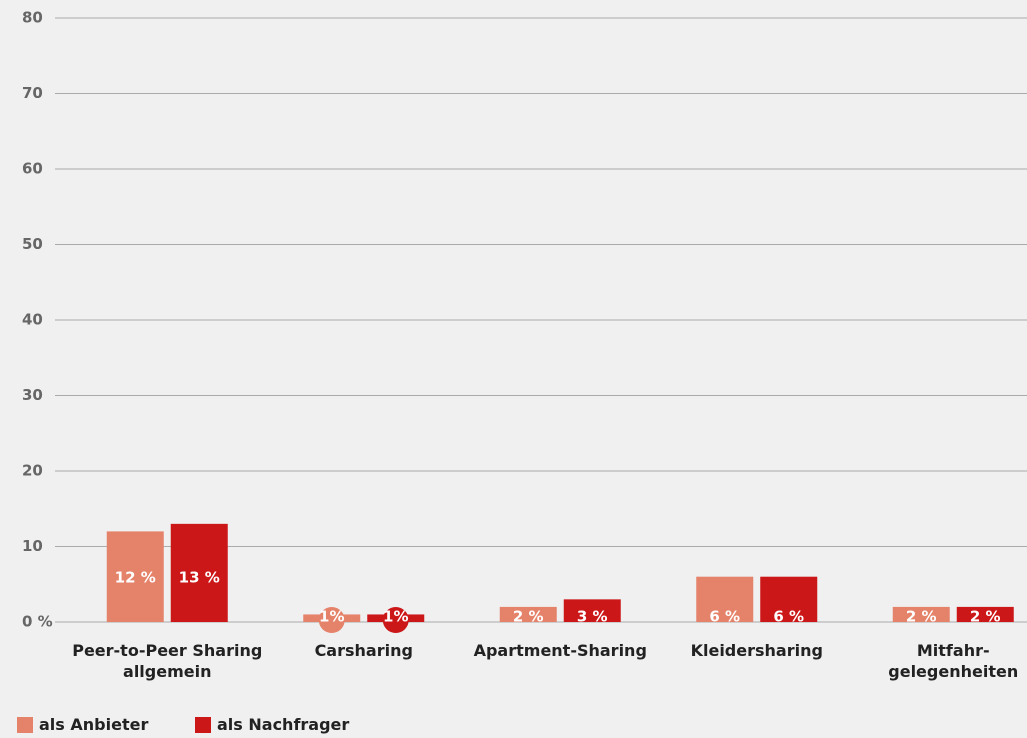 The width and height of the screenshot is (1027, 738). What do you see at coordinates (32, 320) in the screenshot?
I see `y-tick-label: 40` at bounding box center [32, 320].